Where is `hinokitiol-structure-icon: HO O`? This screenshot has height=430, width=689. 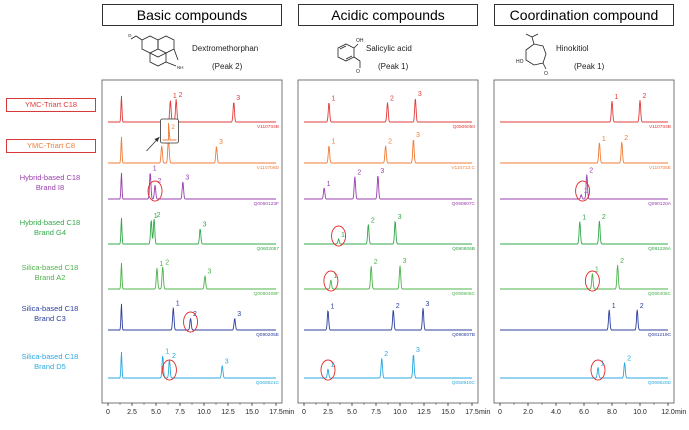 hinokitiol-structure-icon: HO O is located at coordinates (532, 54).